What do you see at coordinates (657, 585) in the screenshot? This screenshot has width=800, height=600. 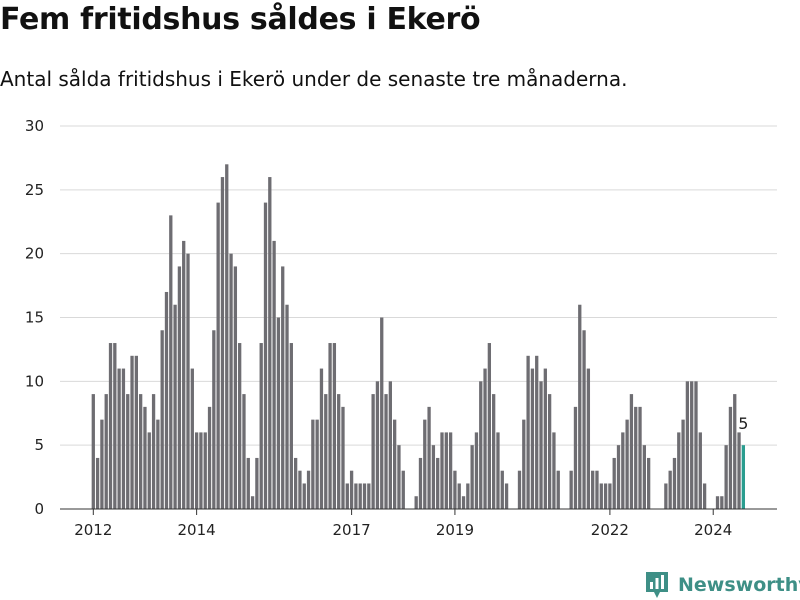 I see `newsworthy-logo-icon` at bounding box center [657, 585].